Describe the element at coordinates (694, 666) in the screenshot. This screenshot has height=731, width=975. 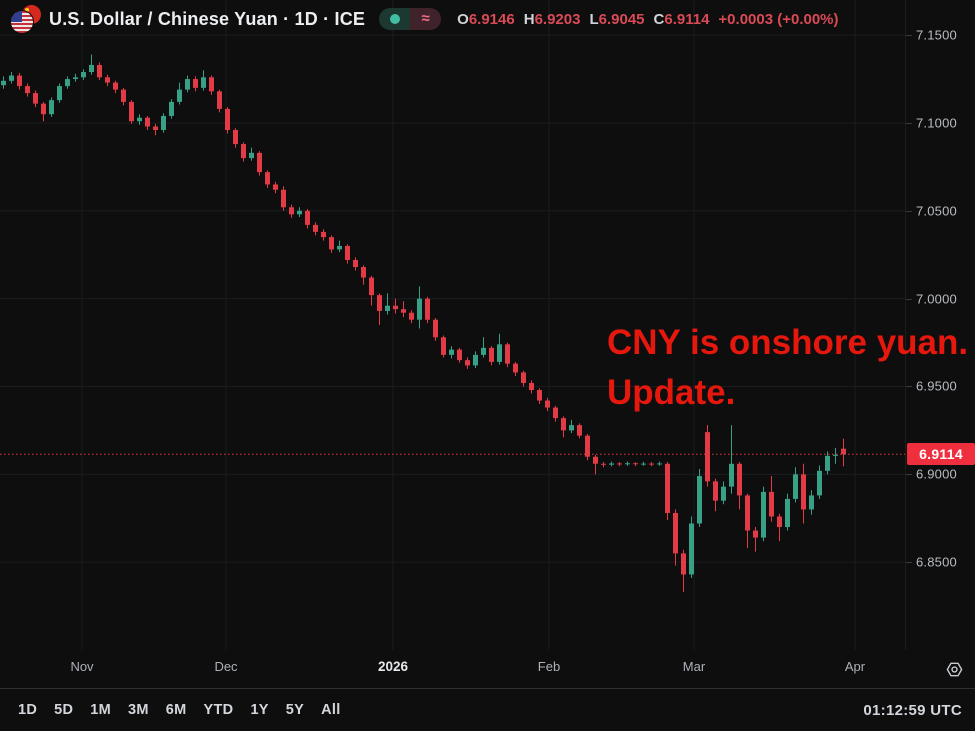
I see `time-tick-label: Mar` at that location.